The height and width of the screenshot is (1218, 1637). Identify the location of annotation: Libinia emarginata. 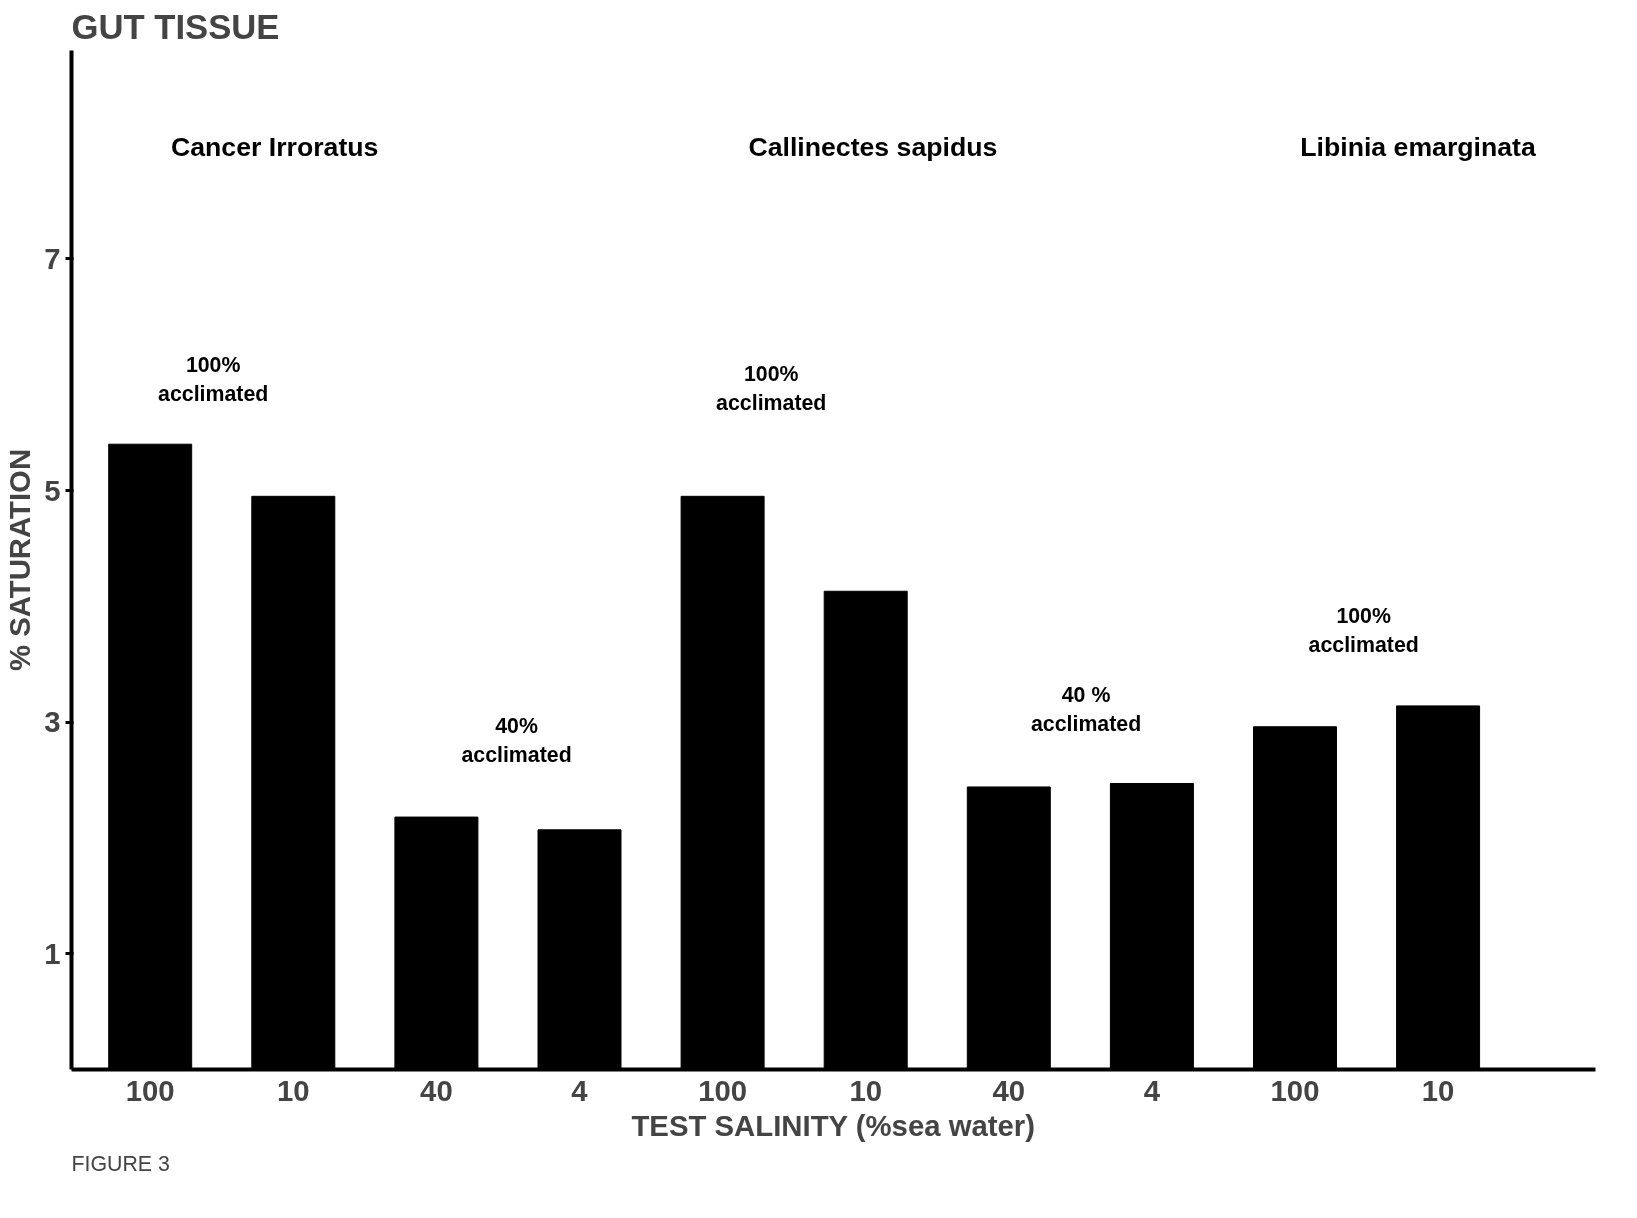
(1418, 146).